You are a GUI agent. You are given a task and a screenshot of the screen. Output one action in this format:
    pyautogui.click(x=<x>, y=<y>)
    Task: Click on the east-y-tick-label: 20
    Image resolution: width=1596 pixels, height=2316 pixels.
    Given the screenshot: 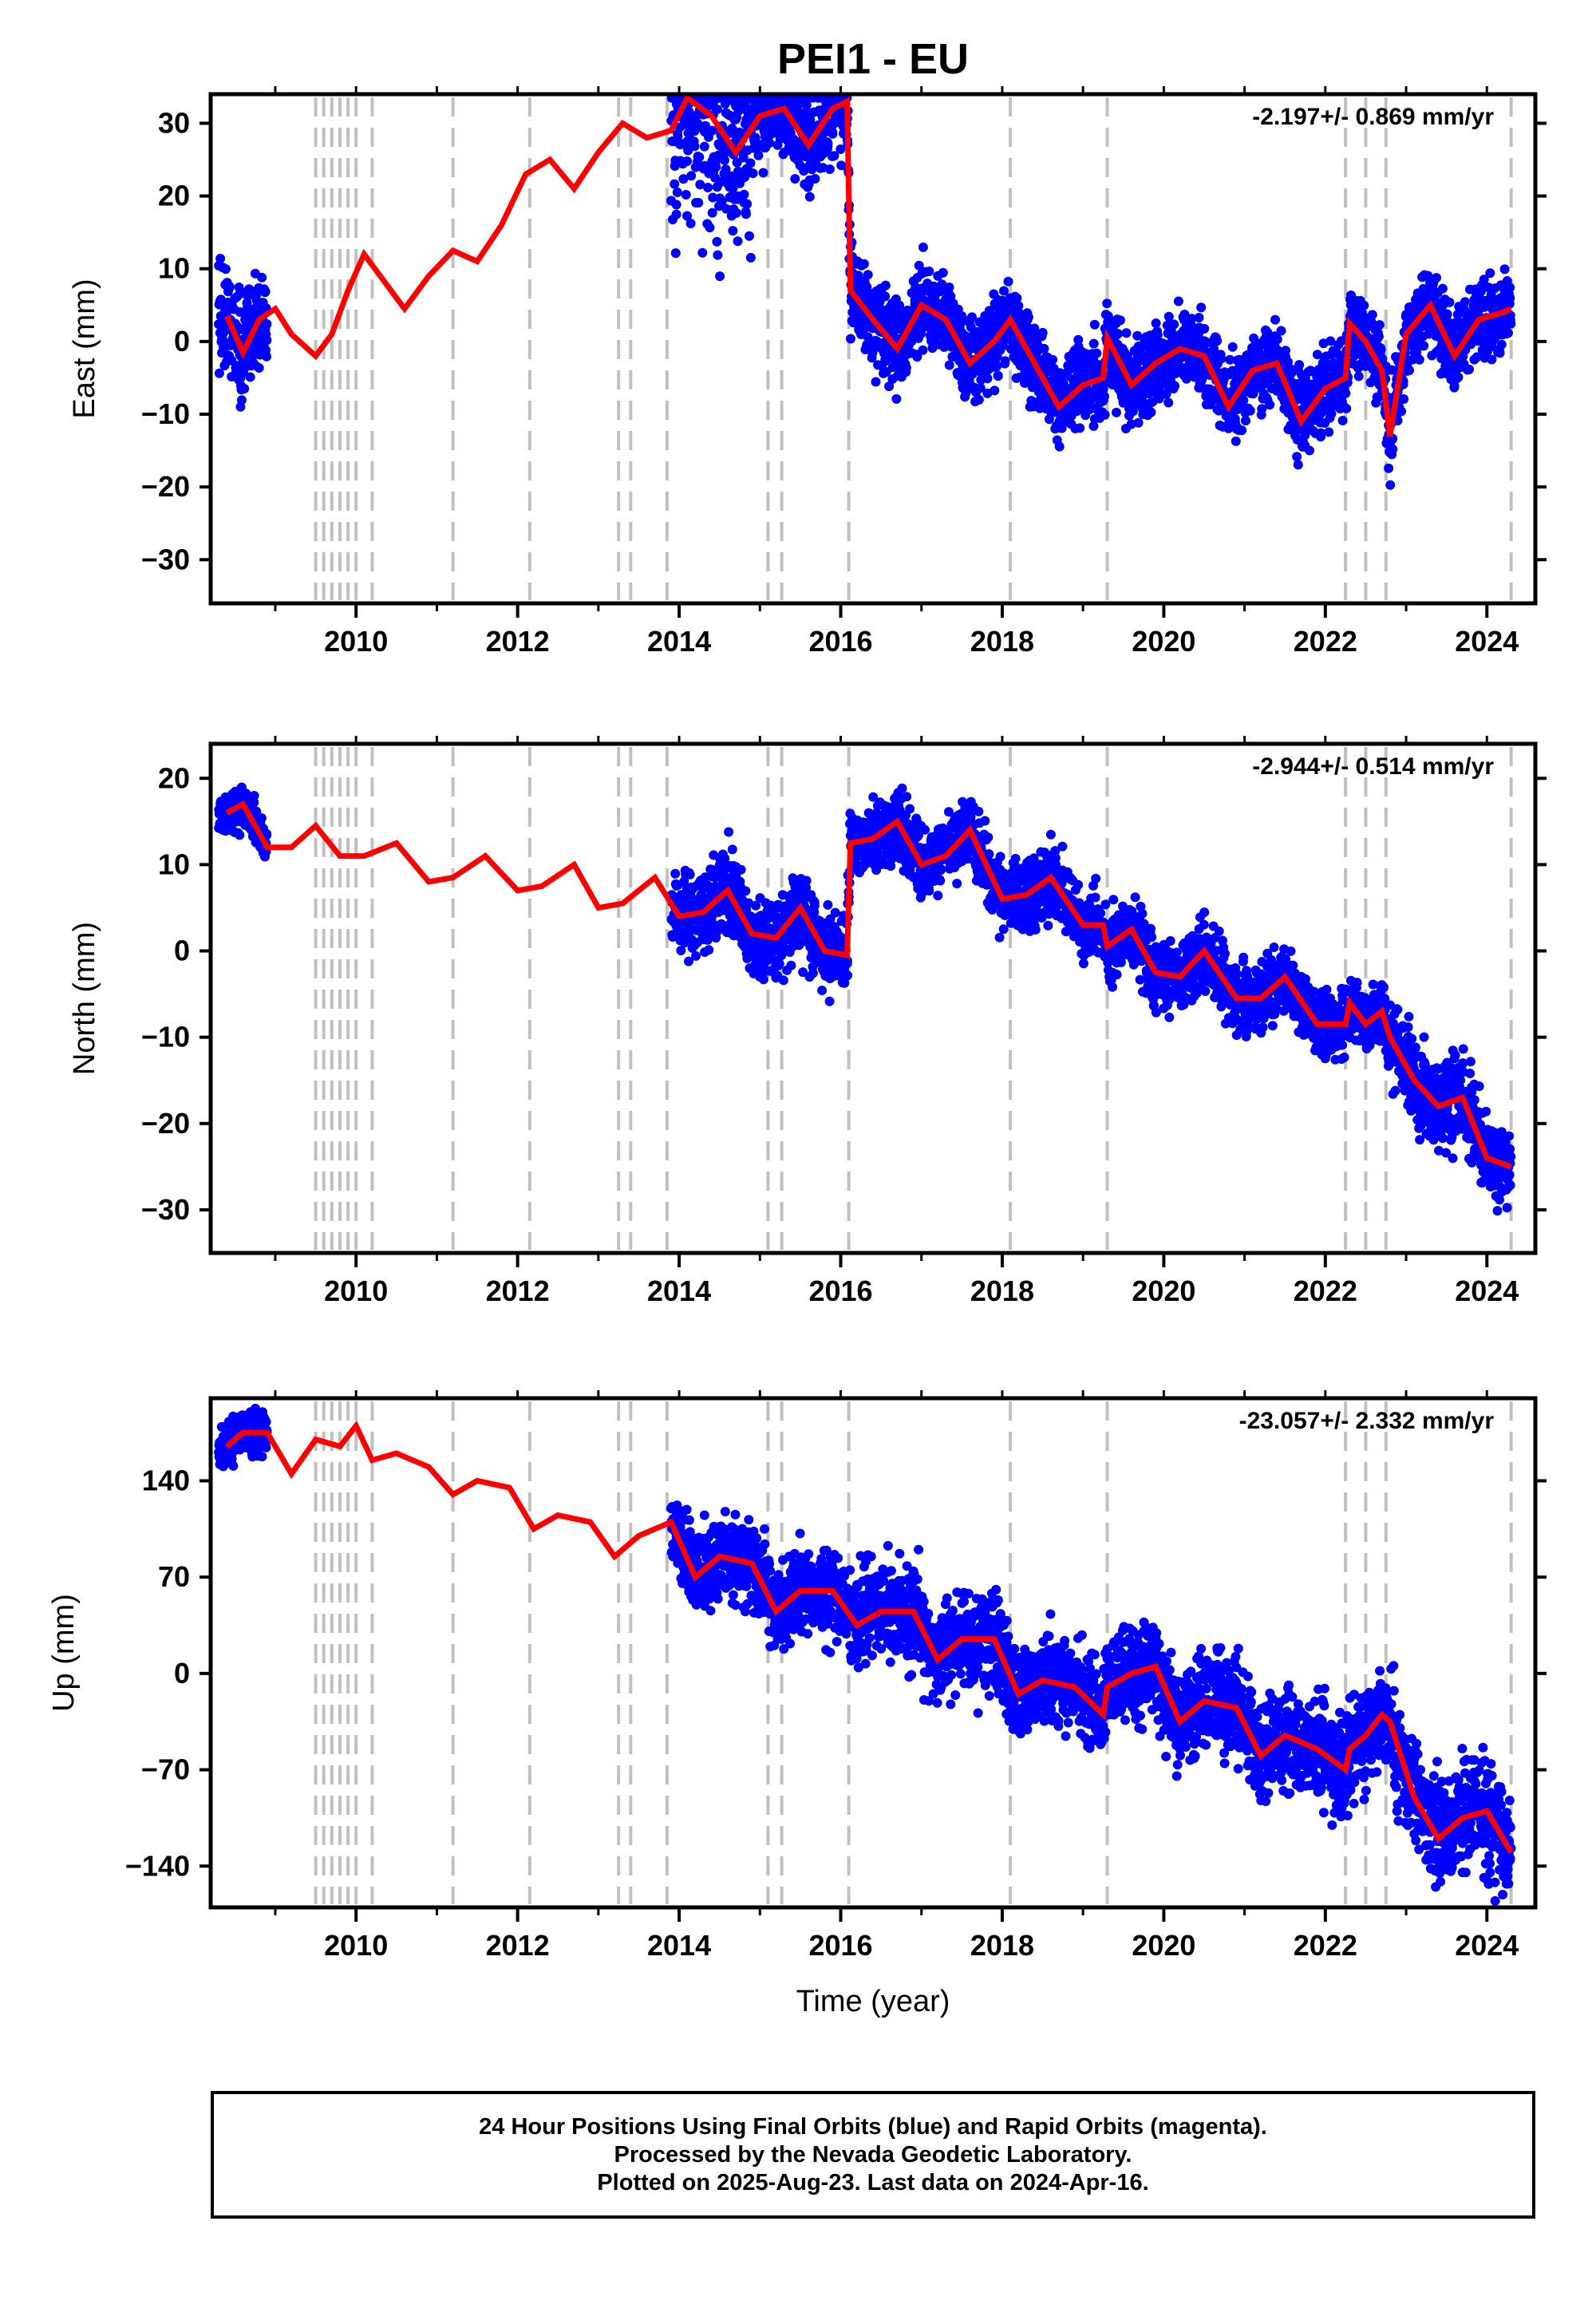 What is the action you would take?
    pyautogui.click(x=174, y=196)
    